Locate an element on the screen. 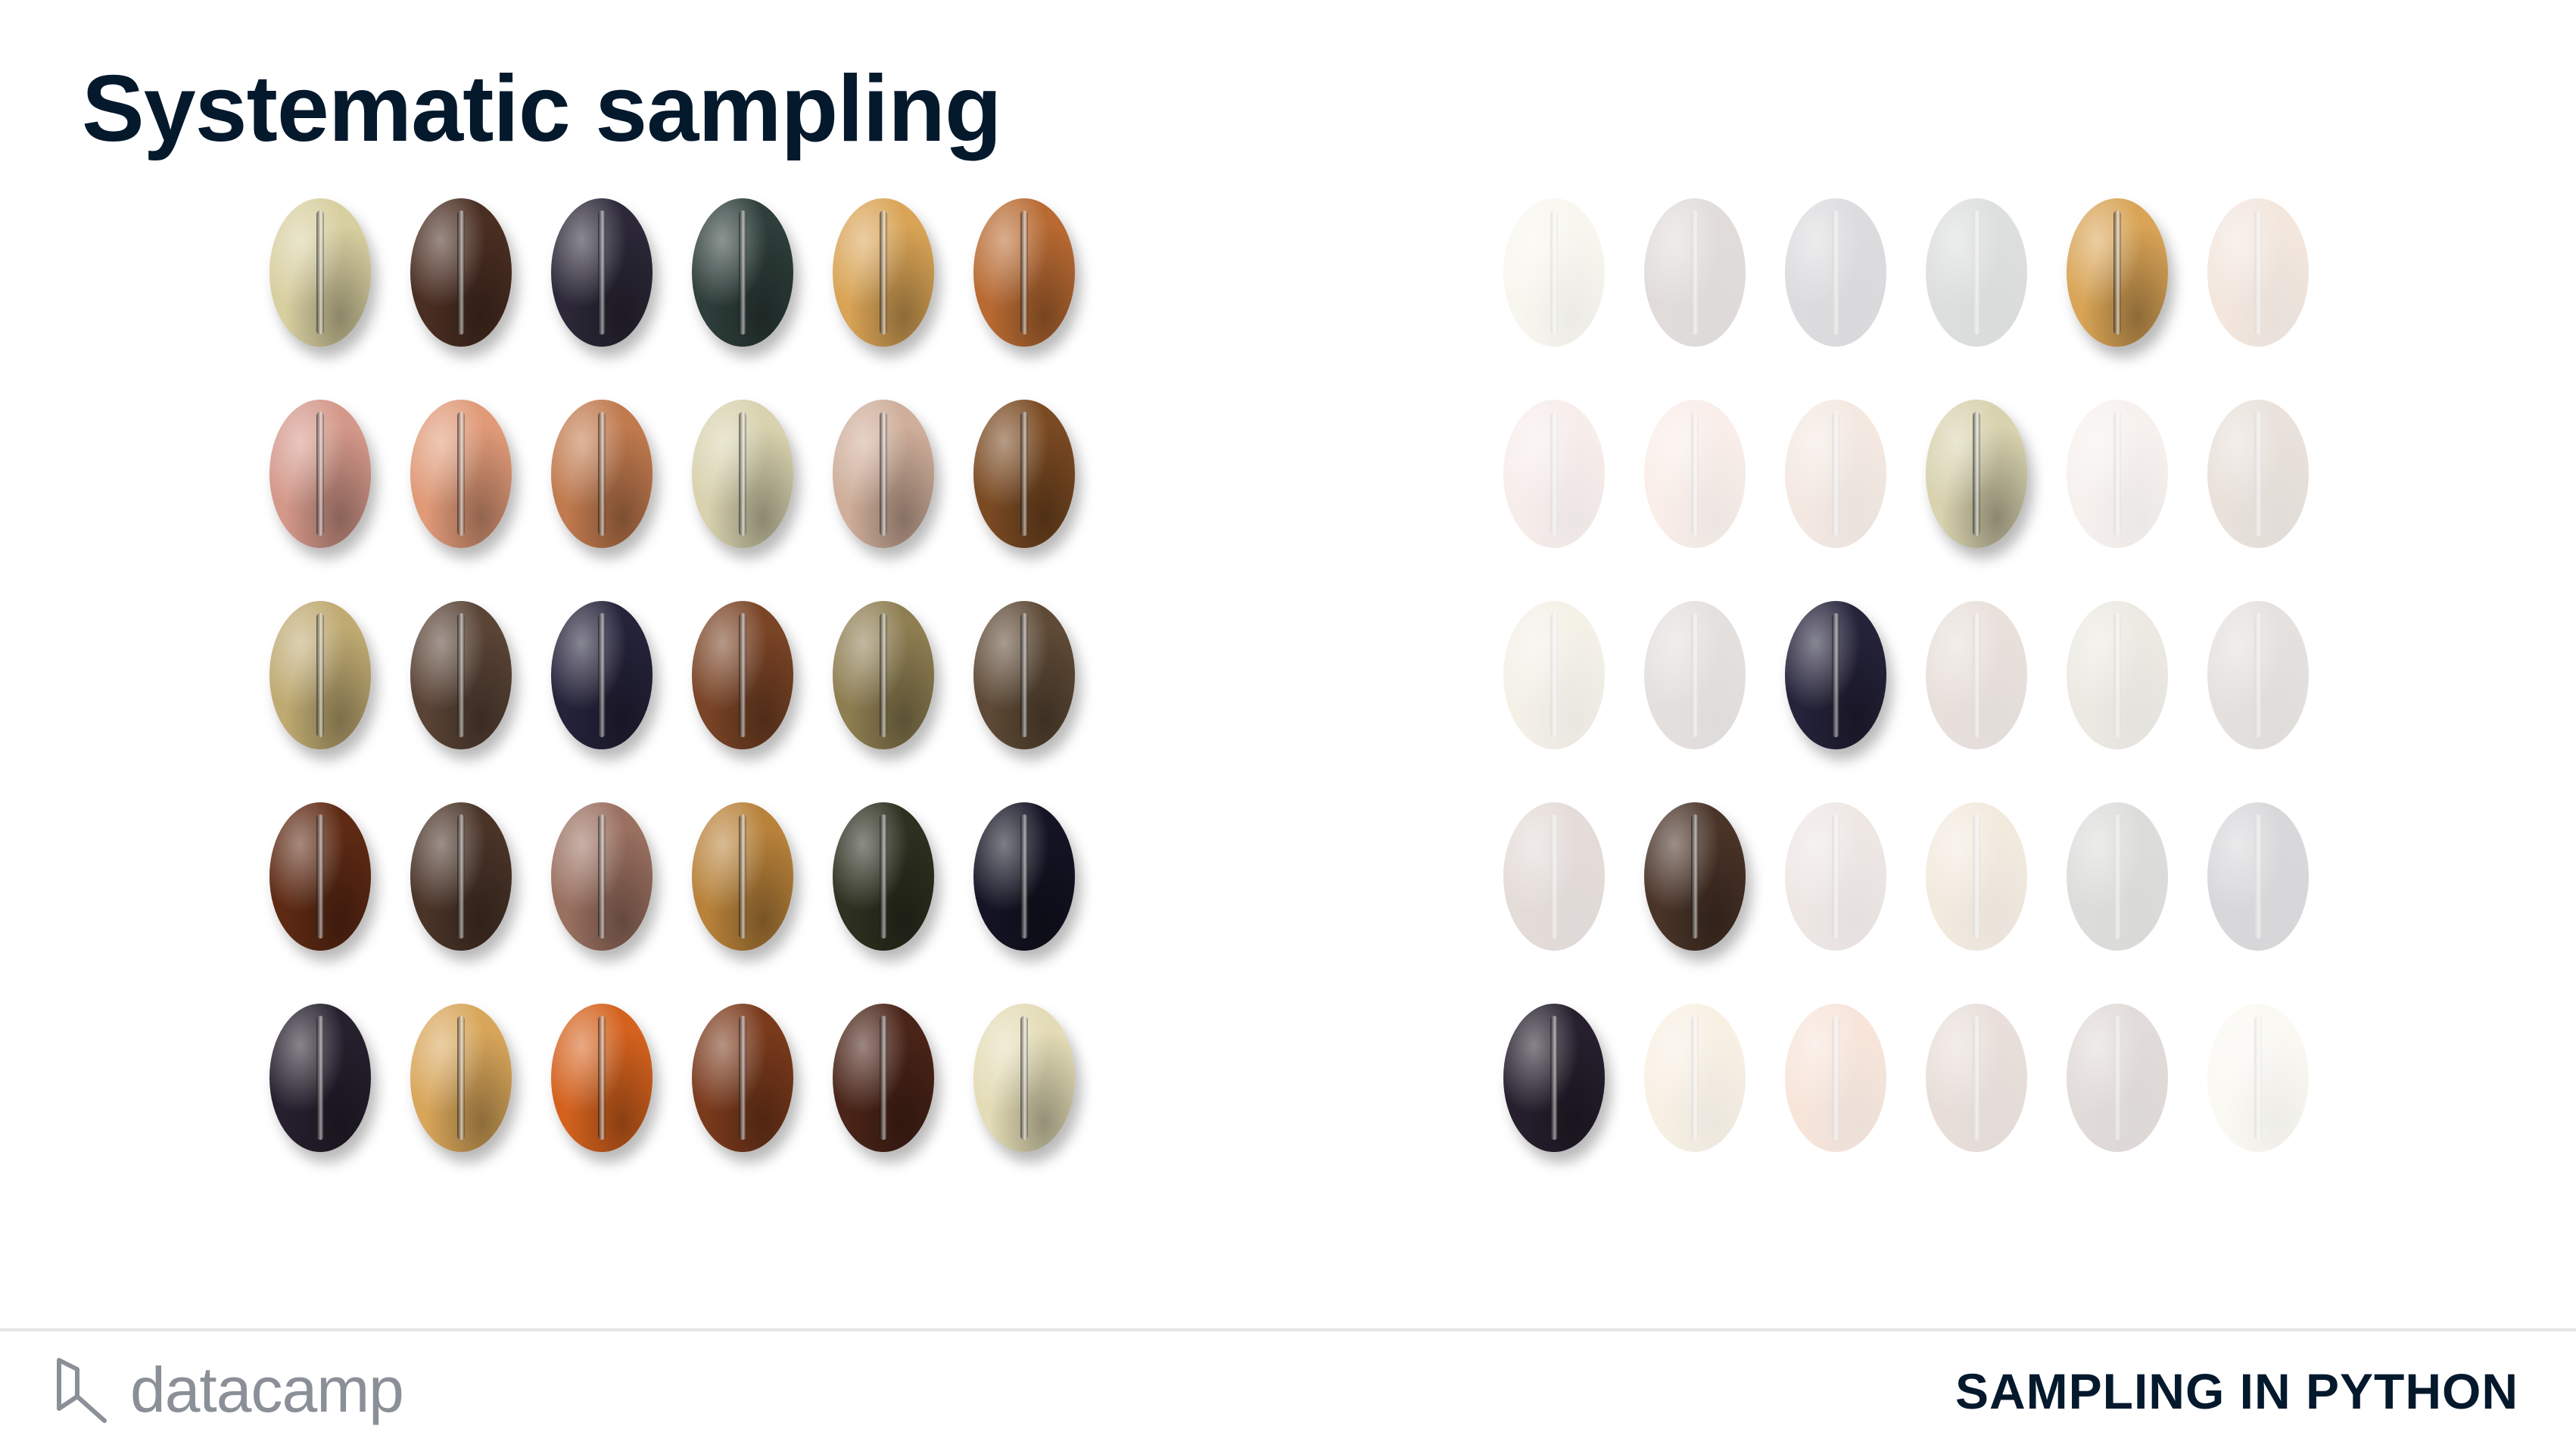 The width and height of the screenshot is (2576, 1451). slide-title: Systematic sampling is located at coordinates (542, 109).